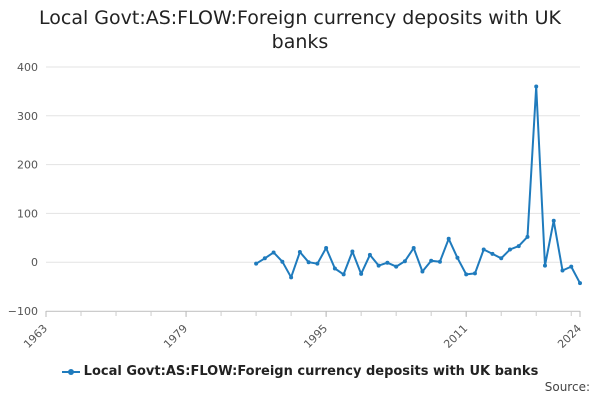 This screenshot has height=400, width=600. Describe the element at coordinates (70, 372) in the screenshot. I see `legend-swatch-icon` at that location.